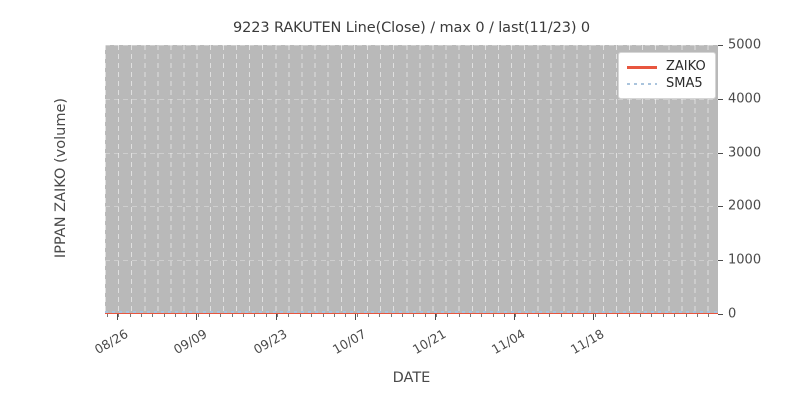 The height and width of the screenshot is (400, 800). I want to click on x-tick-label: 10/07, so click(349, 342).